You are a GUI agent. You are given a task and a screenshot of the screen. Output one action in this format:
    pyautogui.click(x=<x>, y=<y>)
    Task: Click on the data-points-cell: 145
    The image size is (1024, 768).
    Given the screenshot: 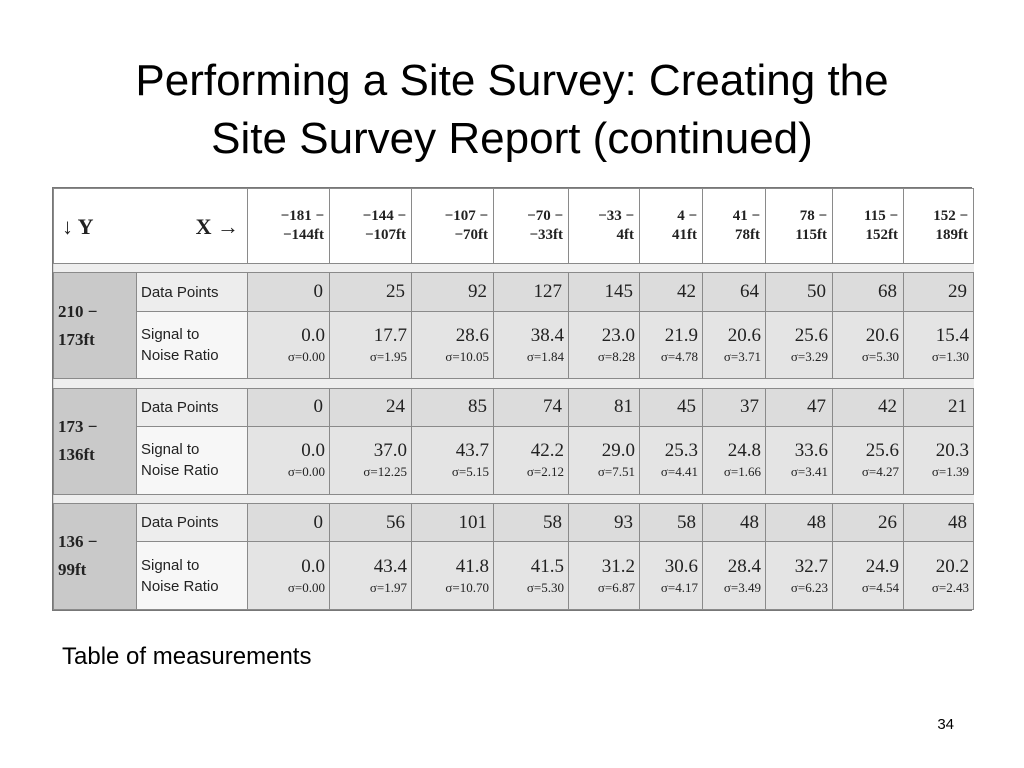 What is the action you would take?
    pyautogui.click(x=604, y=292)
    